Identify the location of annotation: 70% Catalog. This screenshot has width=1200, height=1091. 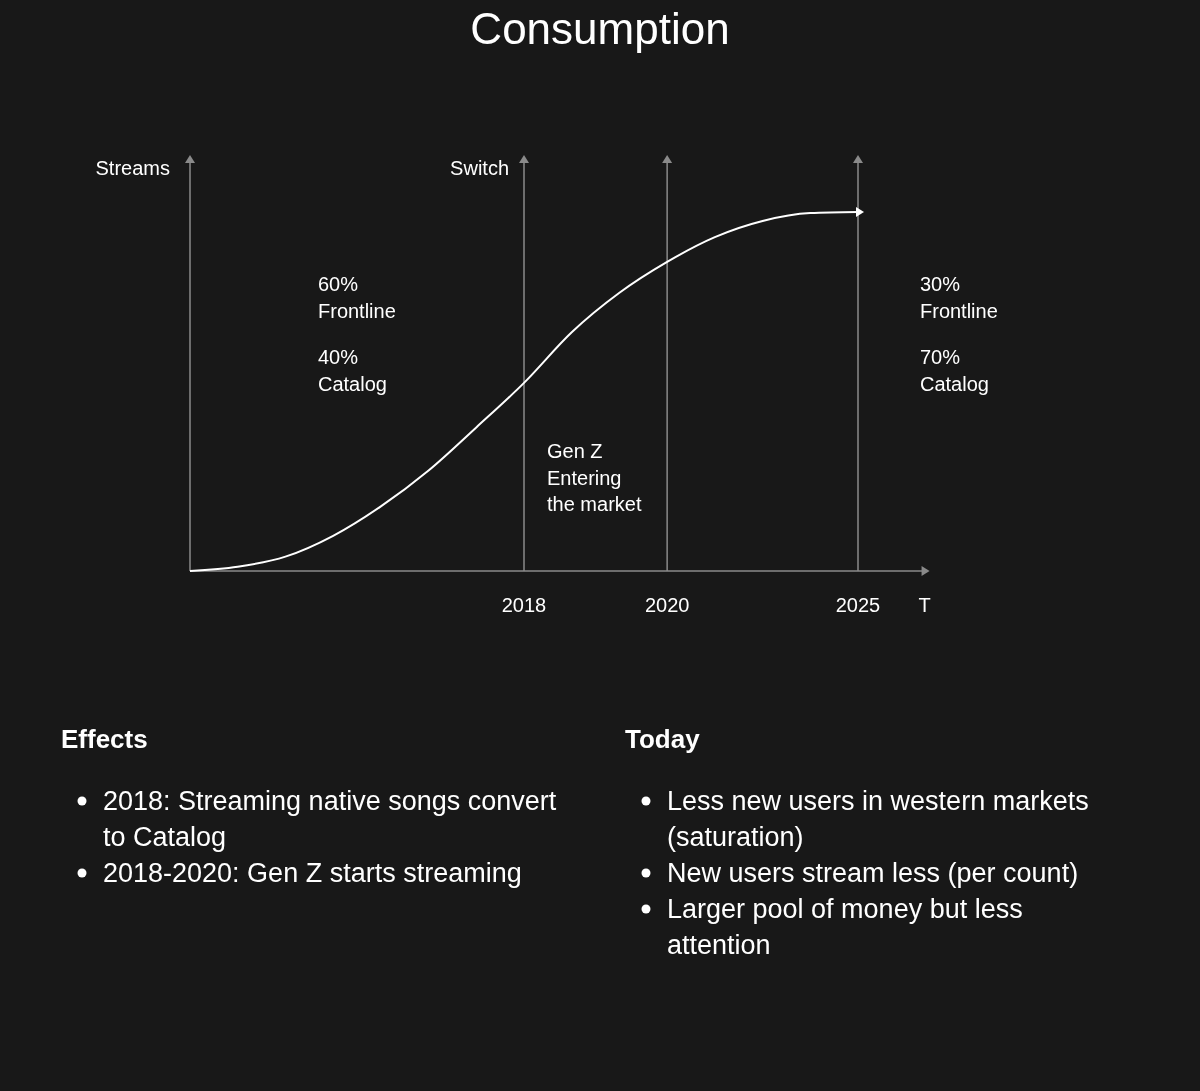
(954, 370).